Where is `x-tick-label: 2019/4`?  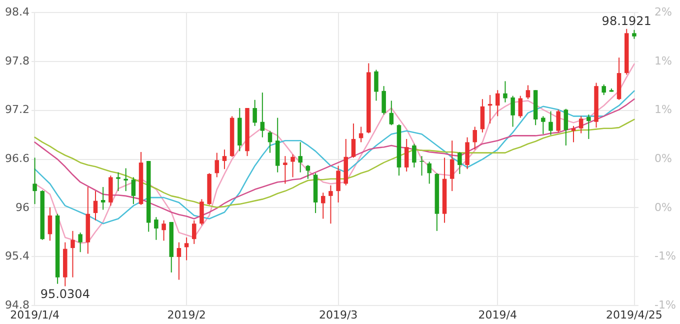 x-tick-label: 2019/4 is located at coordinates (497, 315).